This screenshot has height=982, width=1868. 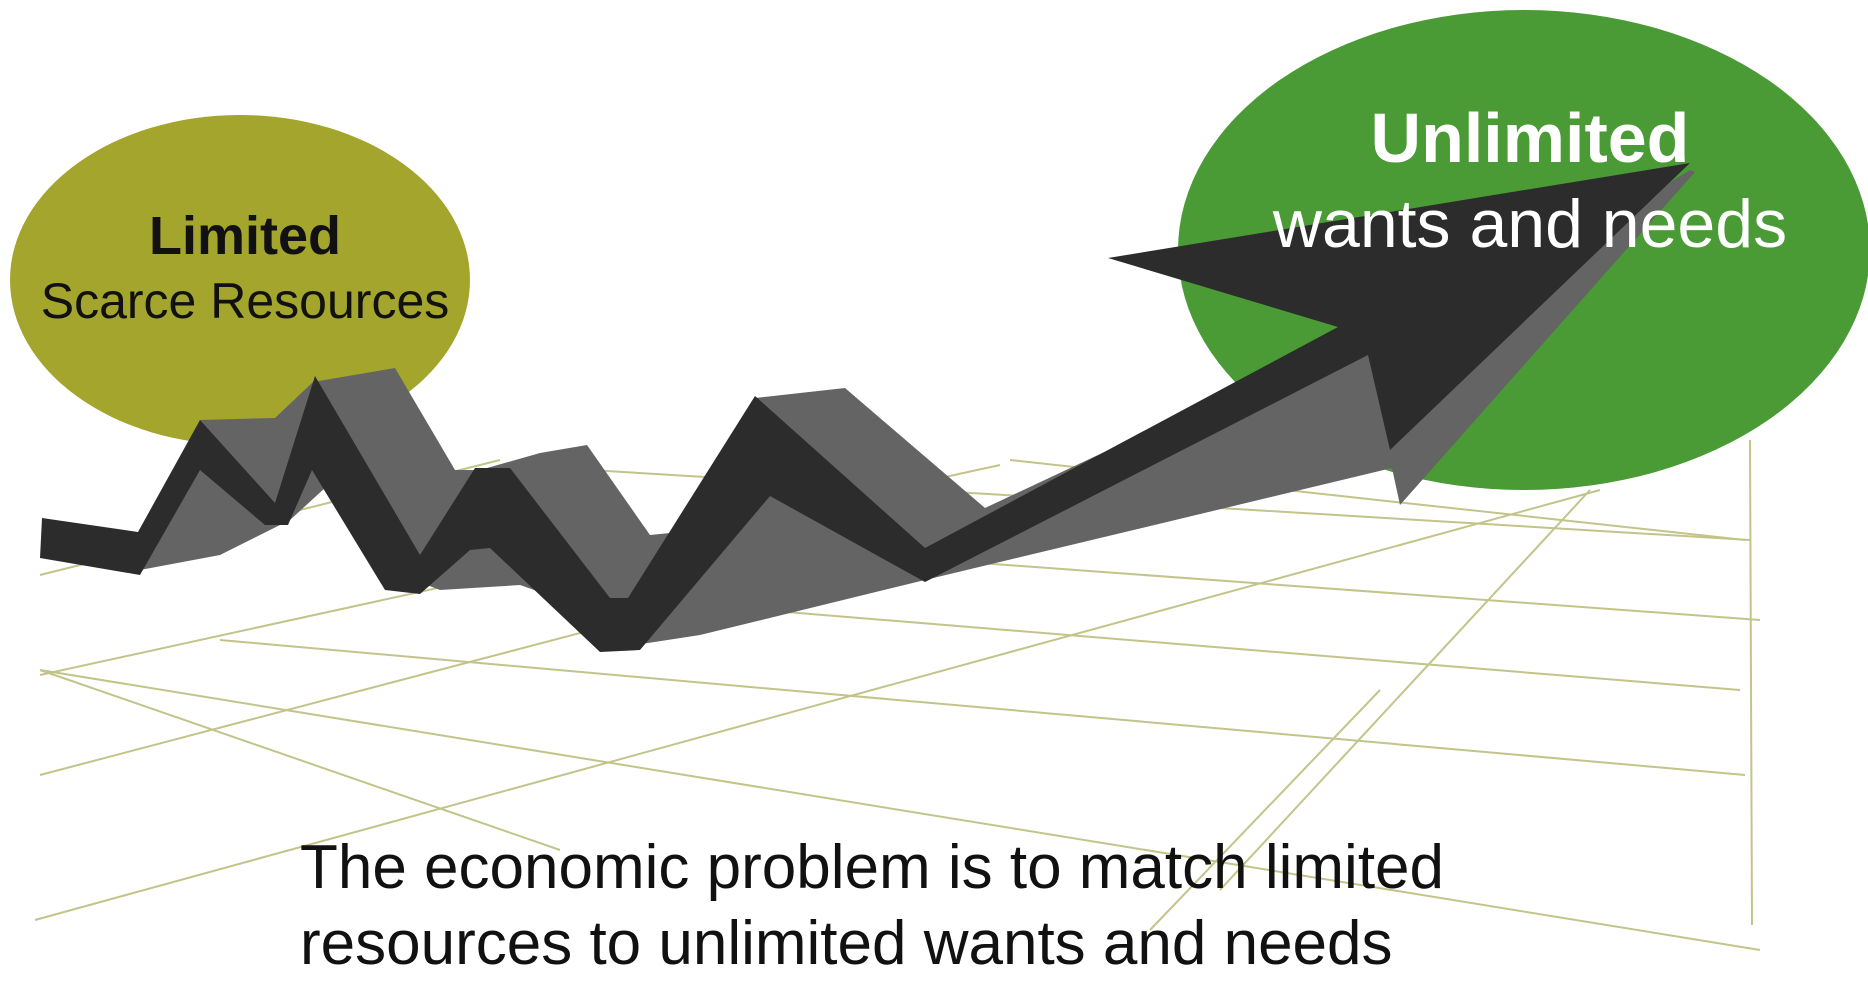 I want to click on limited-title: Limited, so click(x=244, y=236).